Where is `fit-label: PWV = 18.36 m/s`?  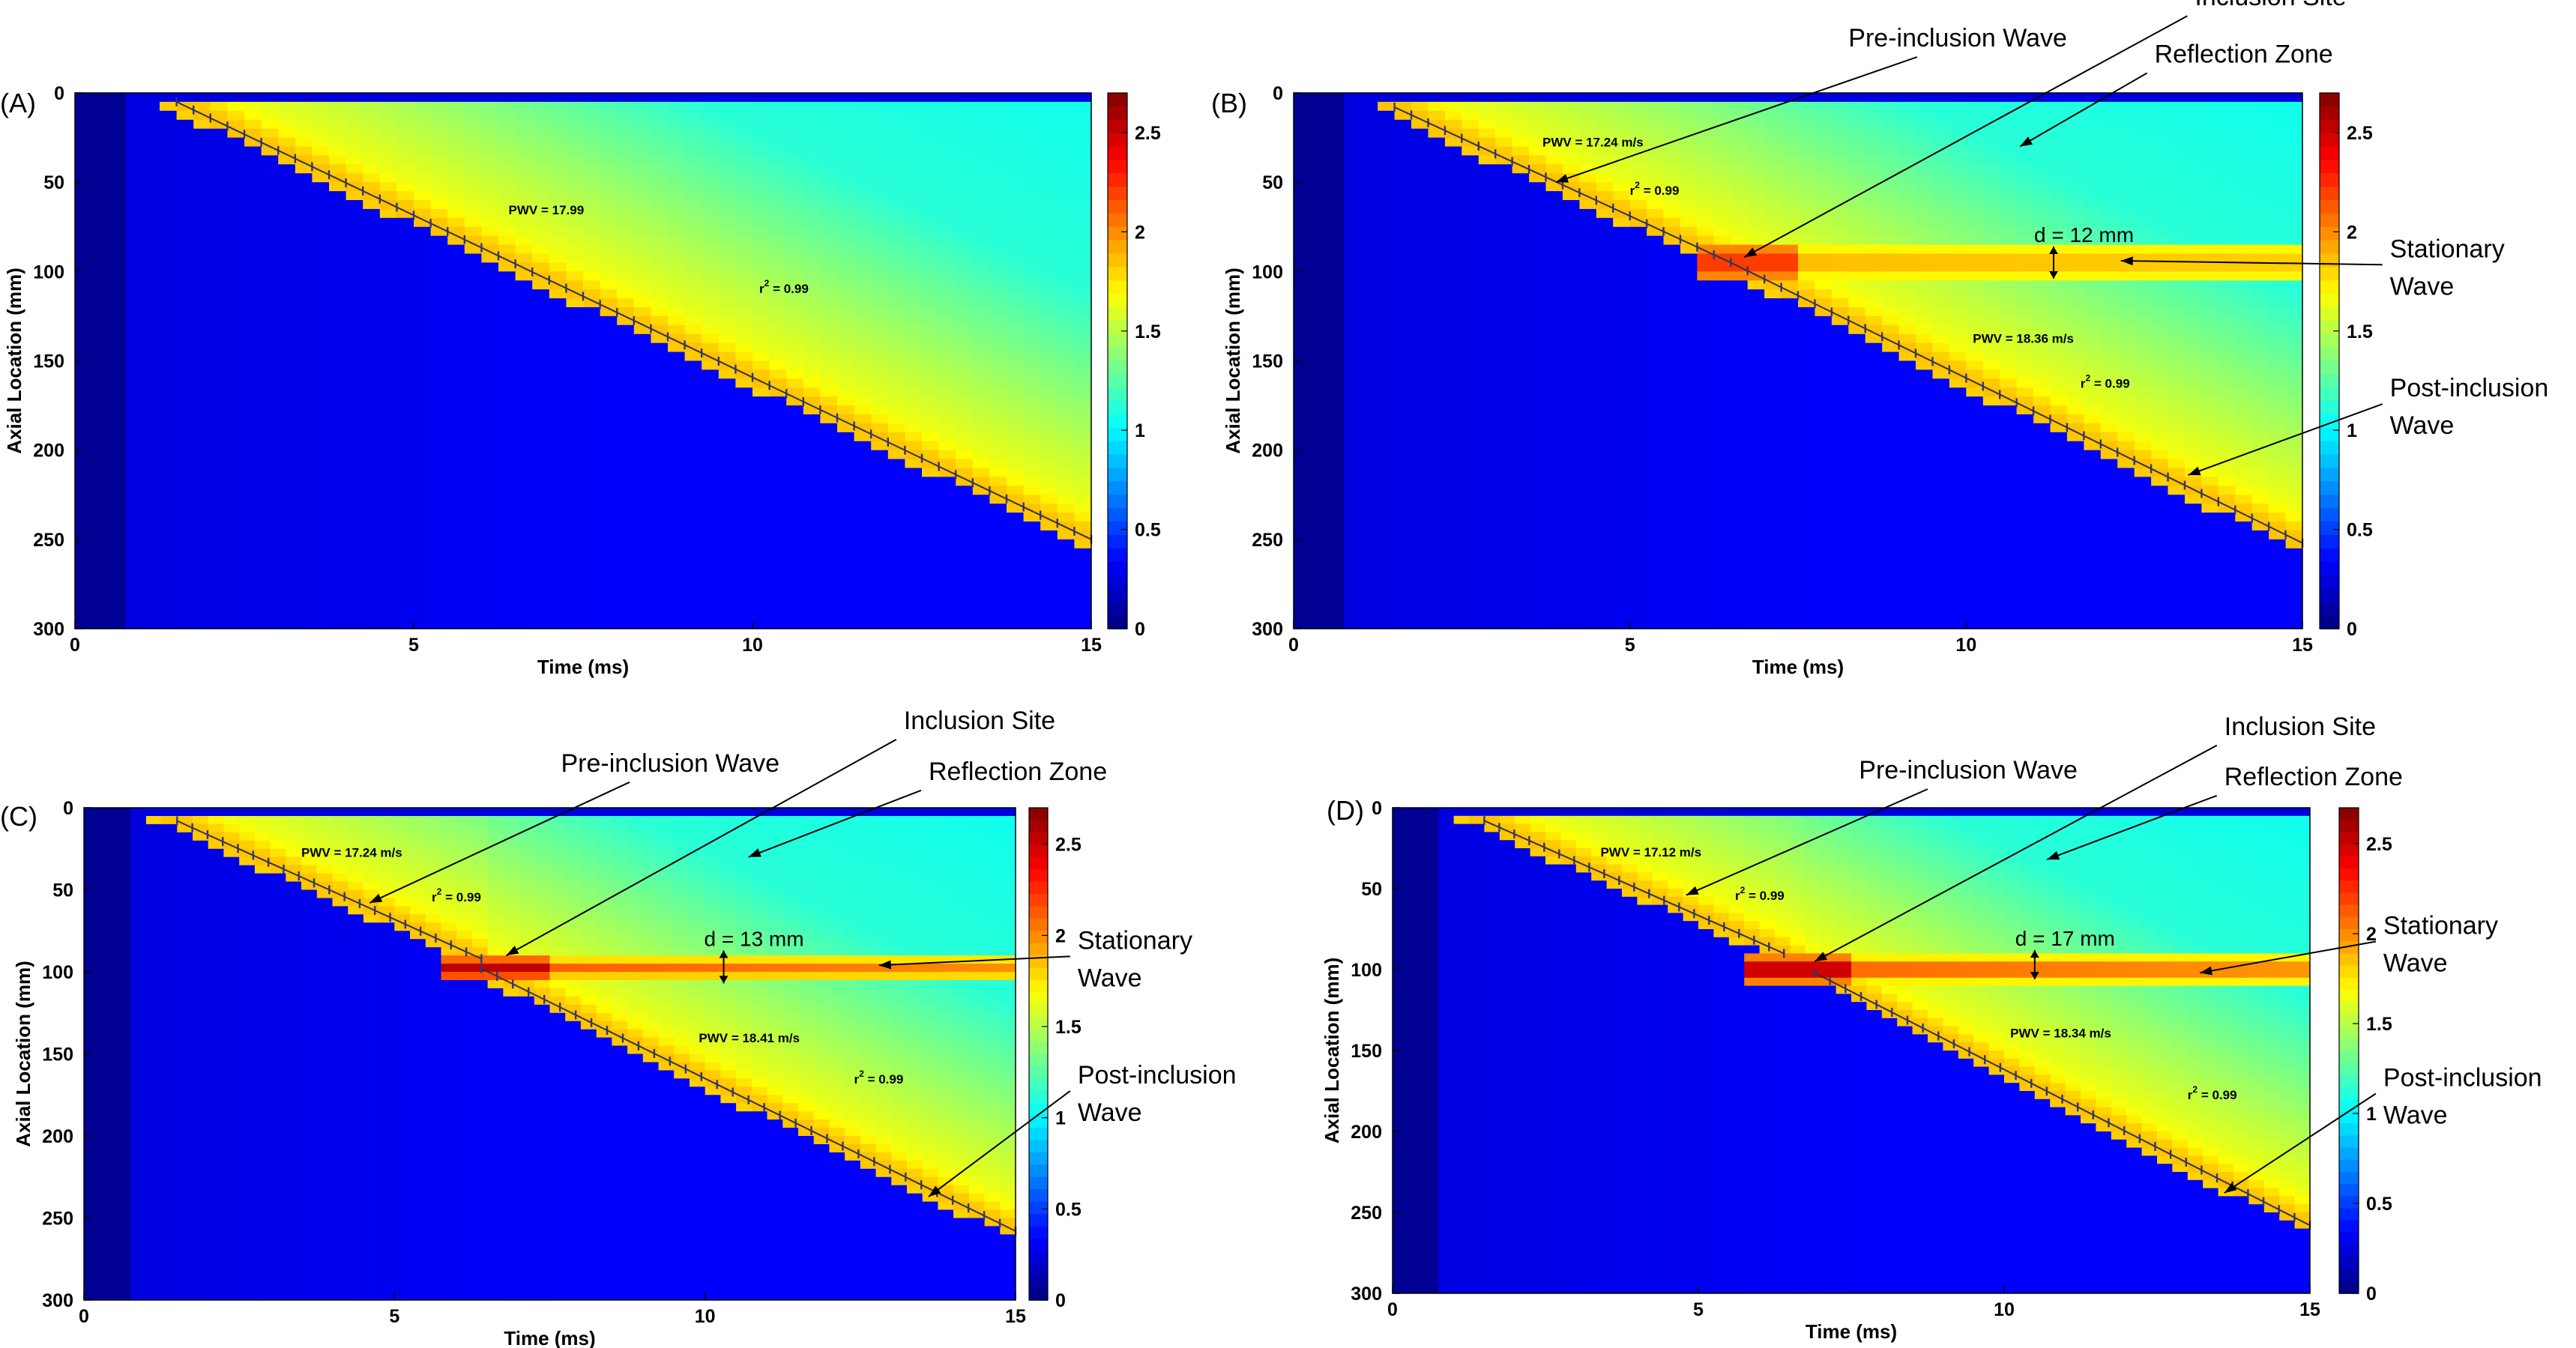
fit-label: PWV = 18.36 m/s is located at coordinates (2024, 339).